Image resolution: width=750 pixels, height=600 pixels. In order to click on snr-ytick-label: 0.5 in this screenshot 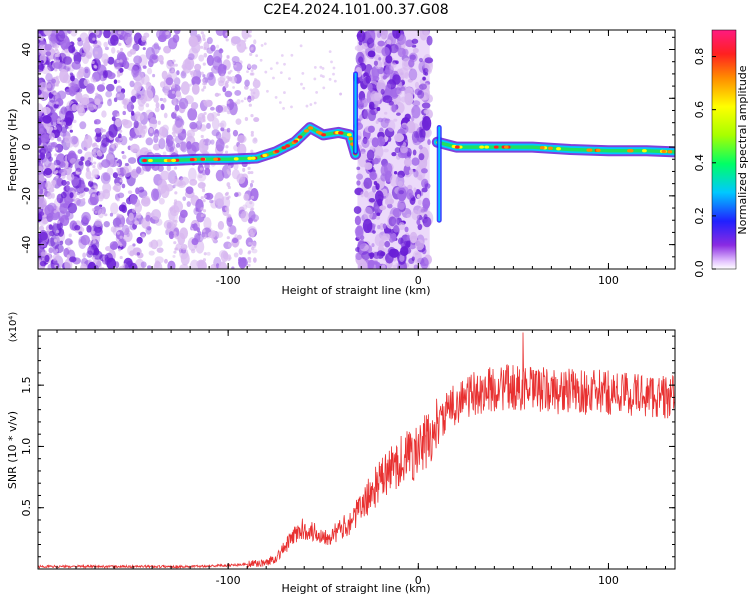, I will do `click(26, 508)`.